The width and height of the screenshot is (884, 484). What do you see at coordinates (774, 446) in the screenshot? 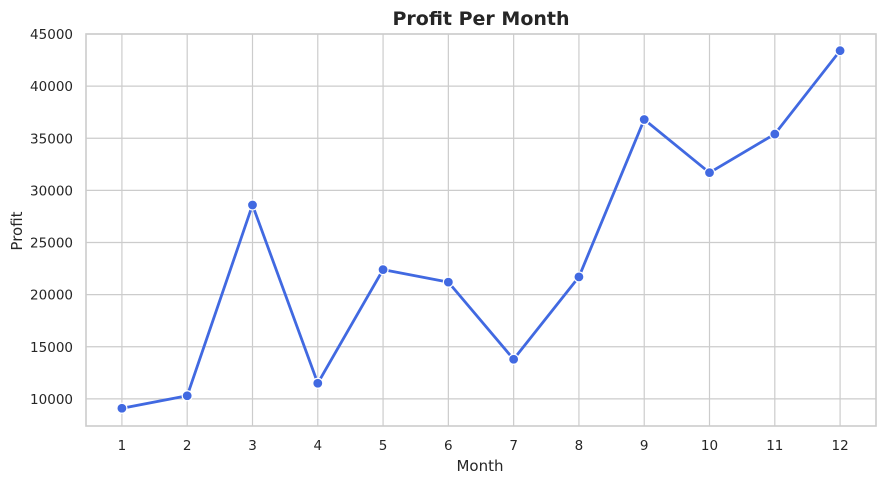
I see `x-tick-label: 11` at bounding box center [774, 446].